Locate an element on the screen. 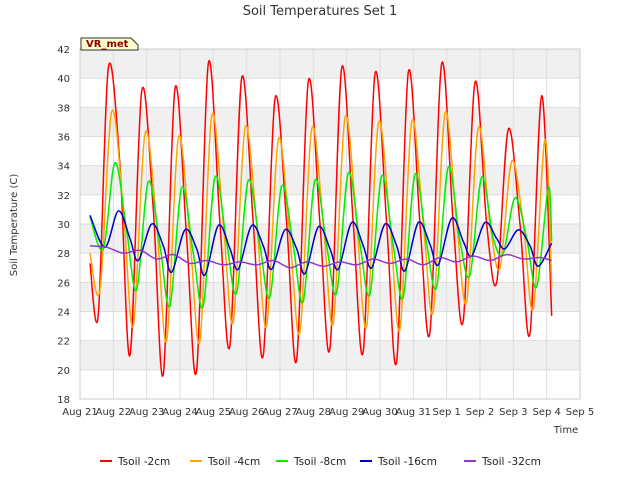 This screenshot has width=640, height=480. y-tick-label: 36 is located at coordinates (63, 138).